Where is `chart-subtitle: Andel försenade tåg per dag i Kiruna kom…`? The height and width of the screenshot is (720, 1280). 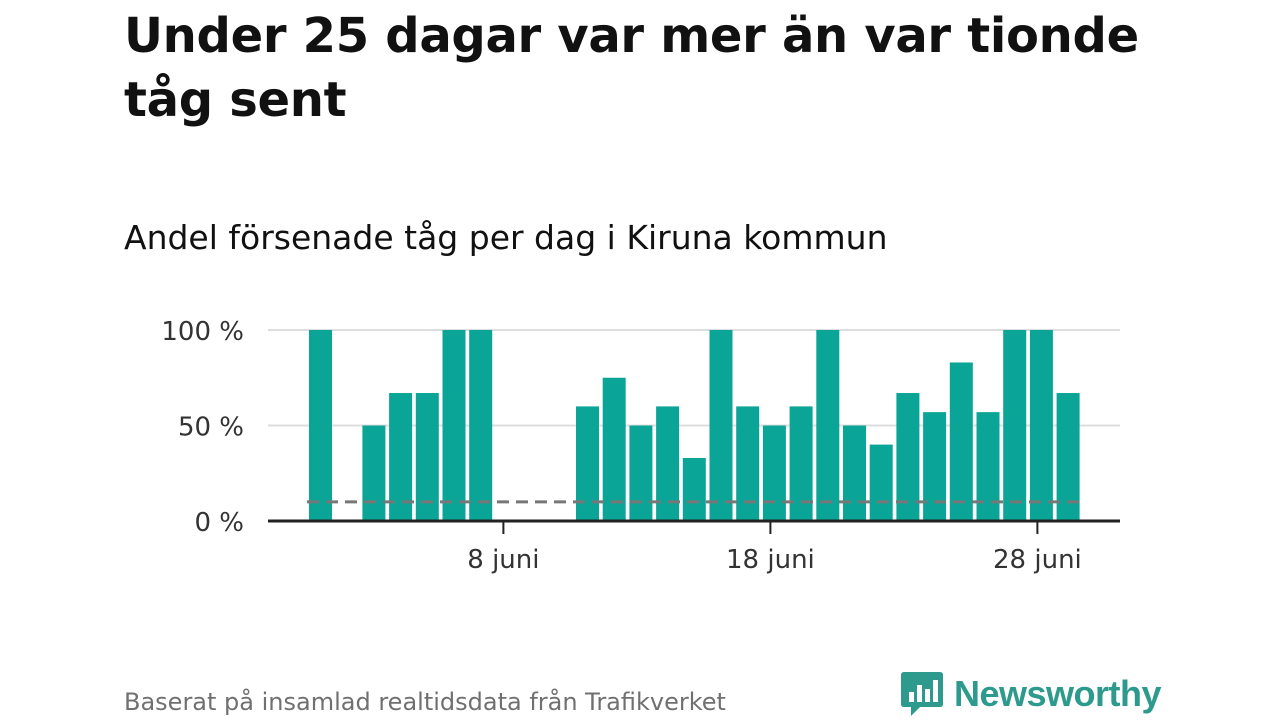
chart-subtitle: Andel försenade tåg per dag i Kiruna kom… is located at coordinates (506, 237).